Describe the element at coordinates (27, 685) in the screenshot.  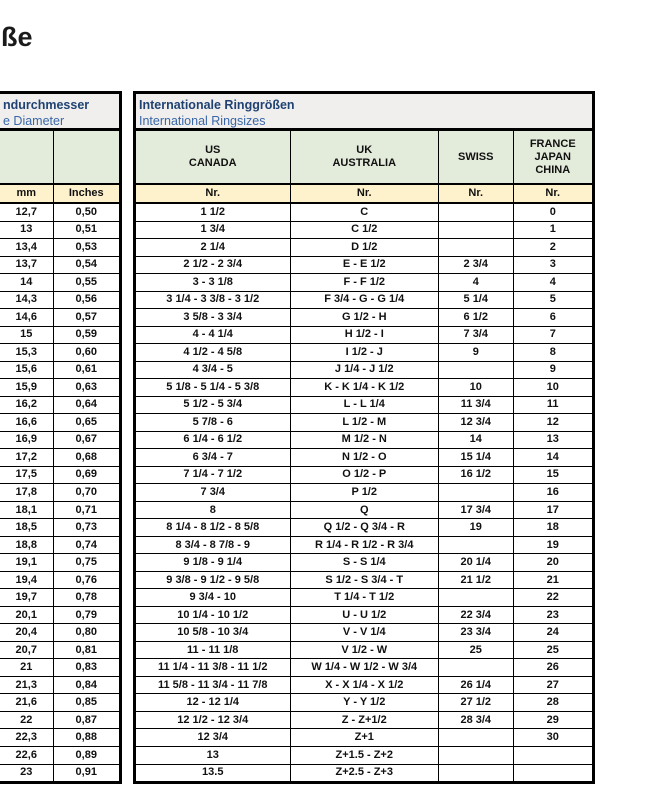
I see `cell-mm: 21,3` at that location.